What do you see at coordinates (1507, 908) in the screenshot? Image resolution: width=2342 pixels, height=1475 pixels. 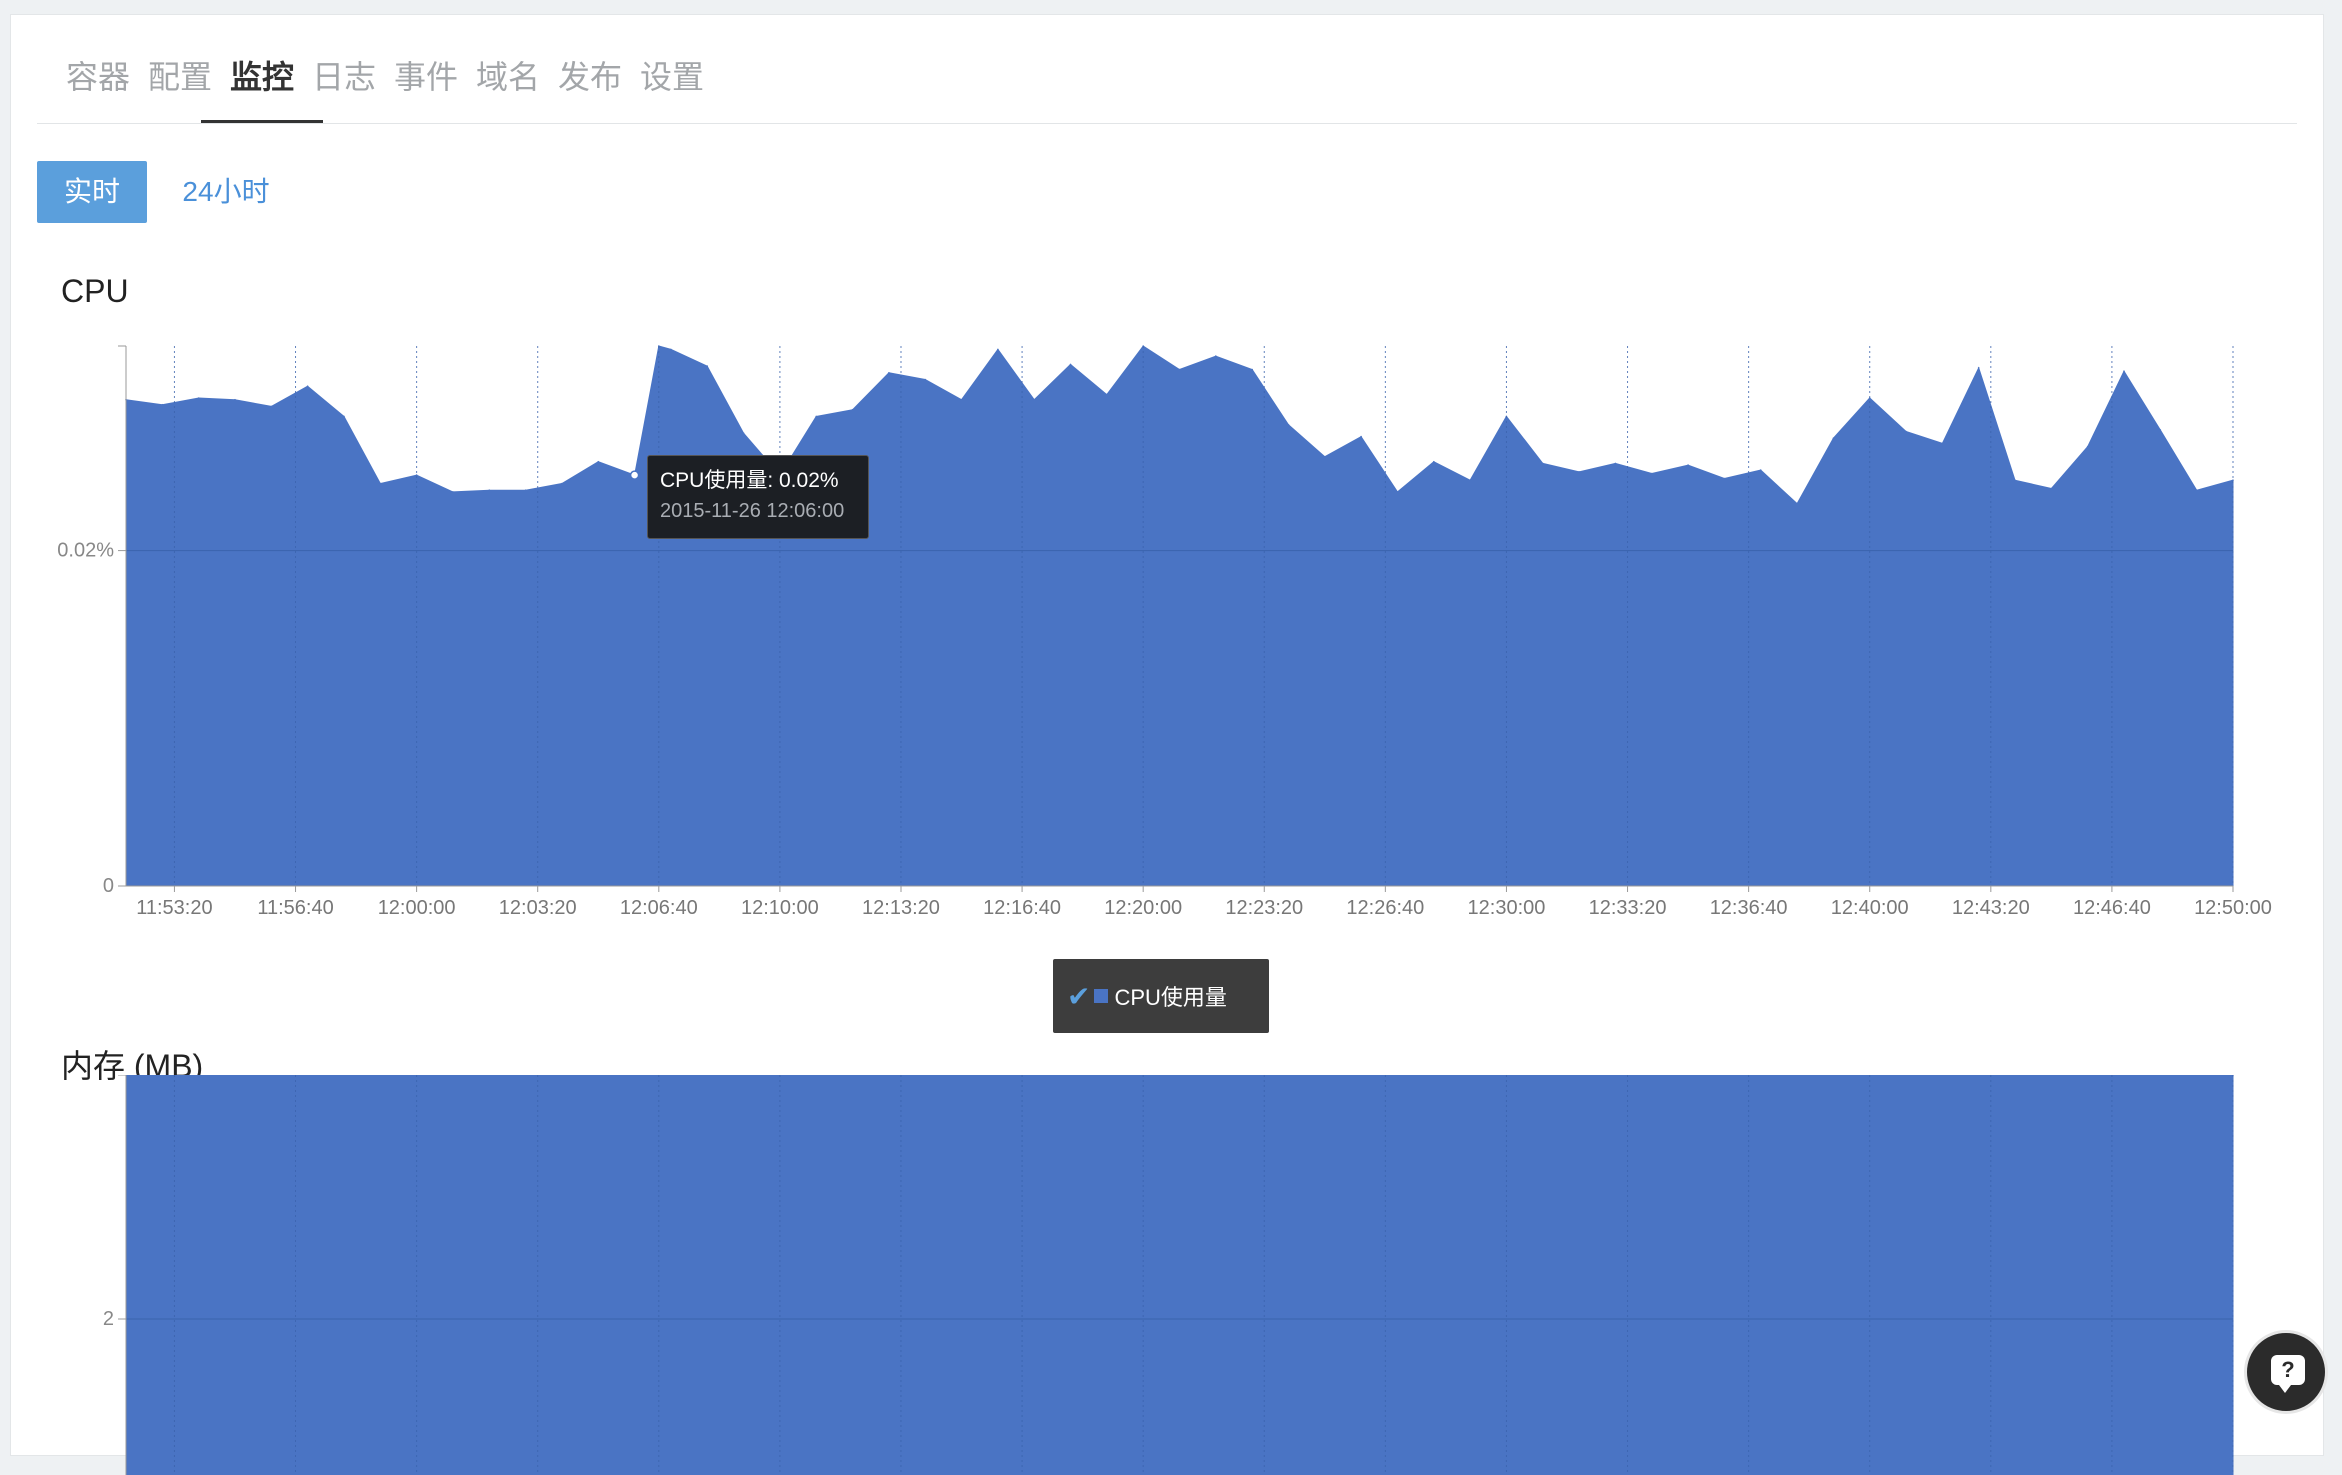 I see `x-tick-label: 12:30:00` at bounding box center [1507, 908].